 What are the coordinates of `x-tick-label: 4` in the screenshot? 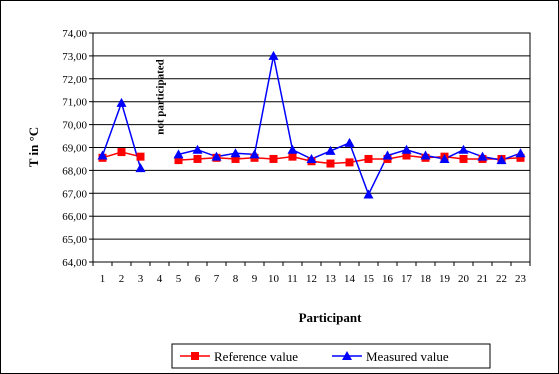 It's located at (160, 279).